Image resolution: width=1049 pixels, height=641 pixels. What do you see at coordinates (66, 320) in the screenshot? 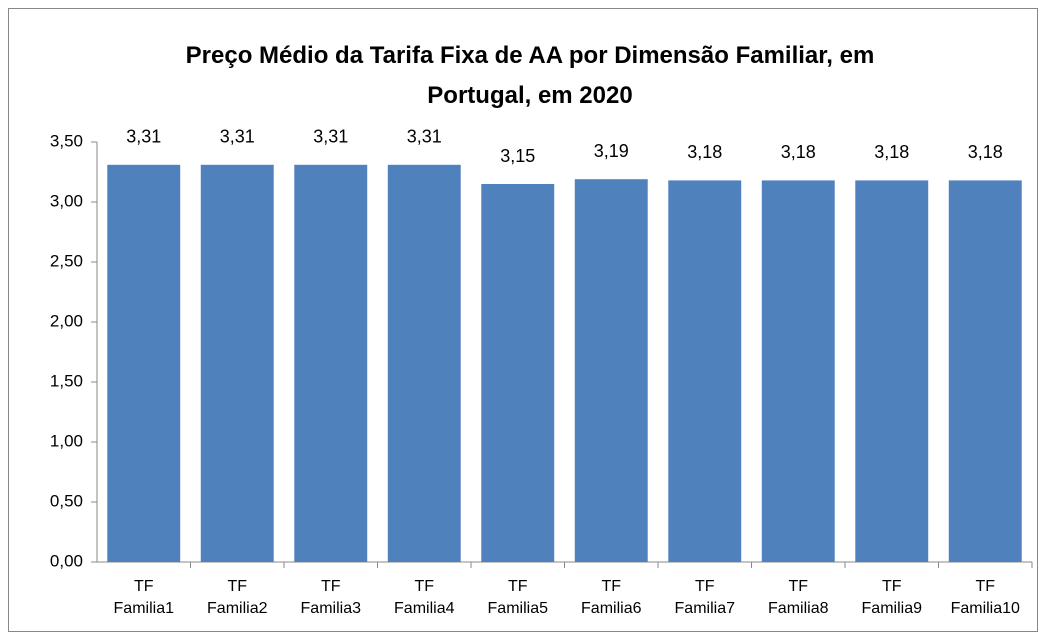
I see `y-tick-label: 2,00` at bounding box center [66, 320].